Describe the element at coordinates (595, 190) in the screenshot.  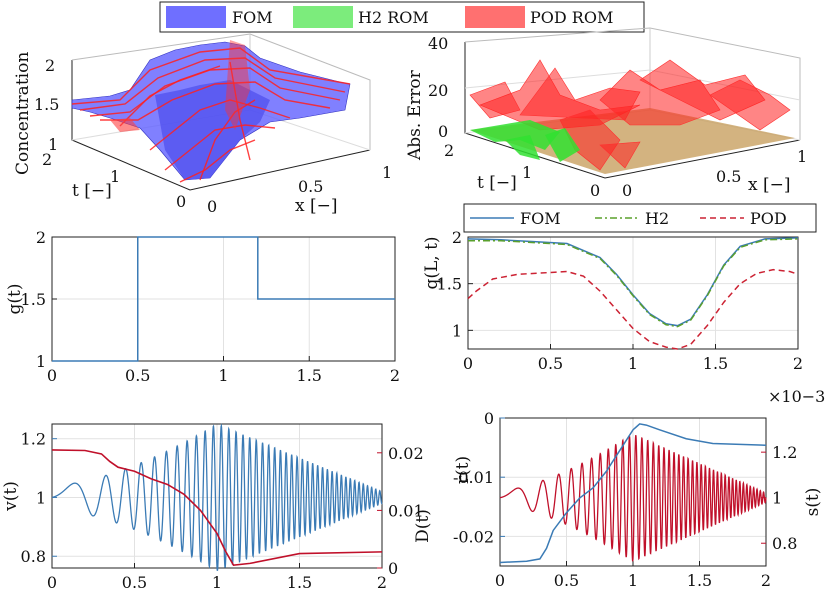
I see `e3d-ytick-0: 0` at that location.